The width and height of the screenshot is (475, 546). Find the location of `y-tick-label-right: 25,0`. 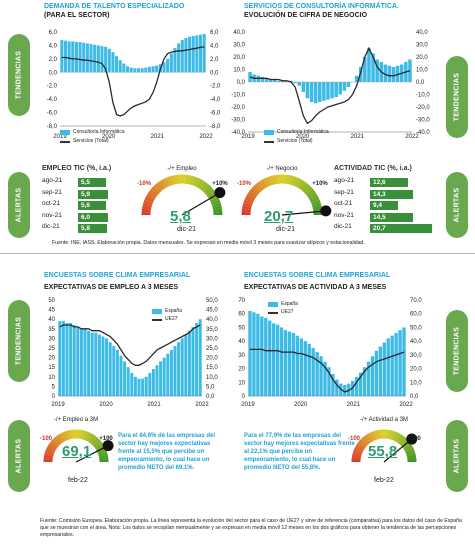

y-tick-label-right: 25,0 is located at coordinates (212, 349).